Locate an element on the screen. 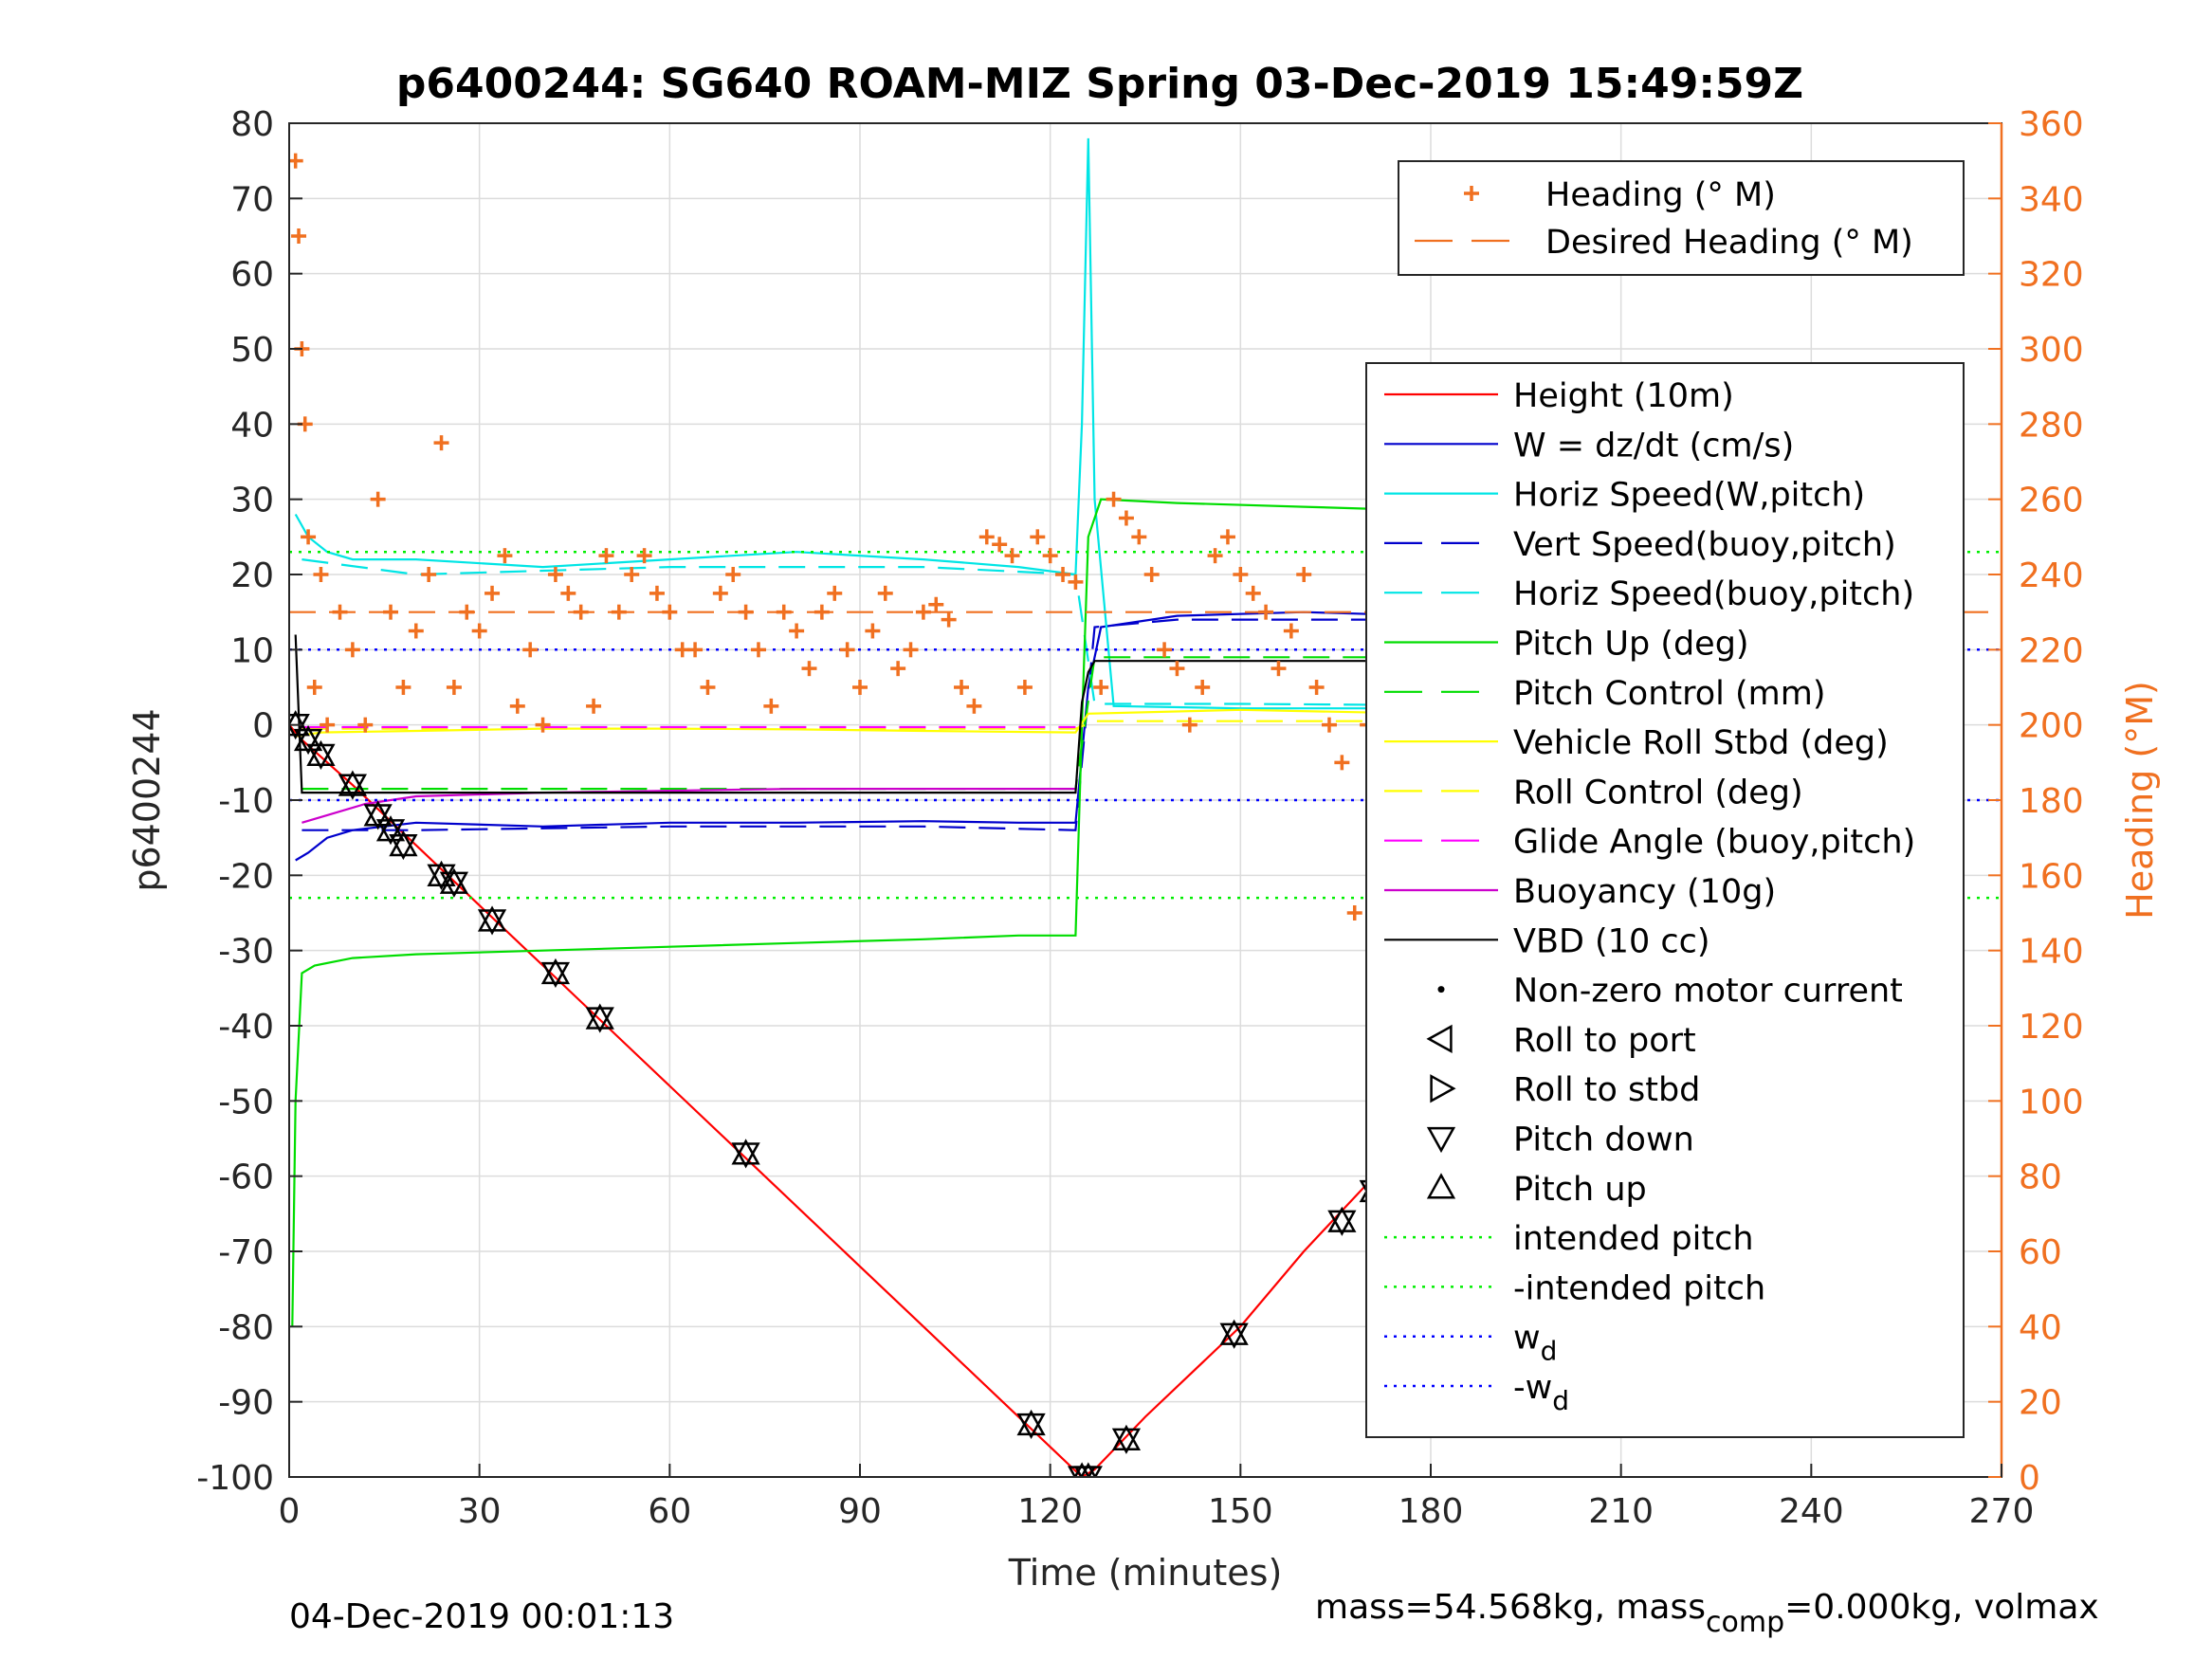  x-tick-label: 210 is located at coordinates (1621, 1511).